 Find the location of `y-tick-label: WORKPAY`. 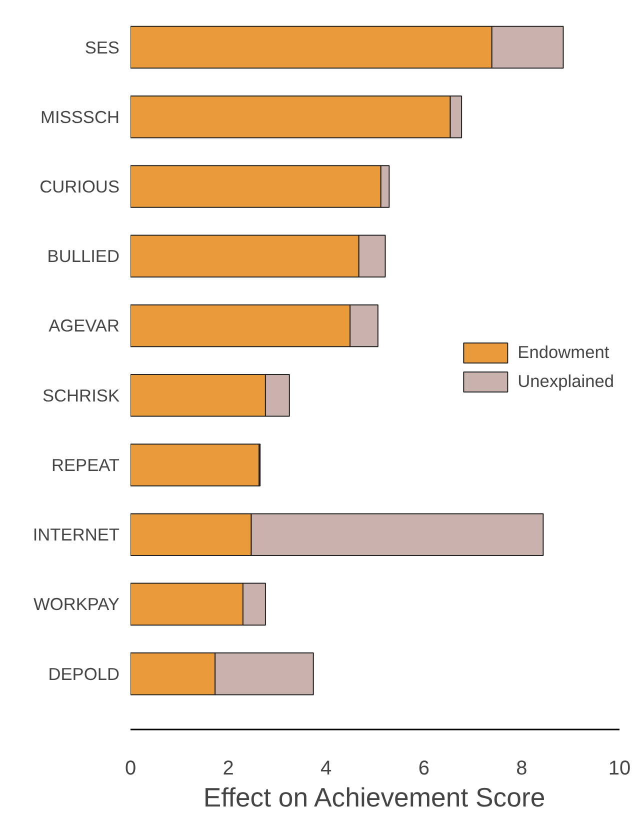

y-tick-label: WORKPAY is located at coordinates (76, 604).